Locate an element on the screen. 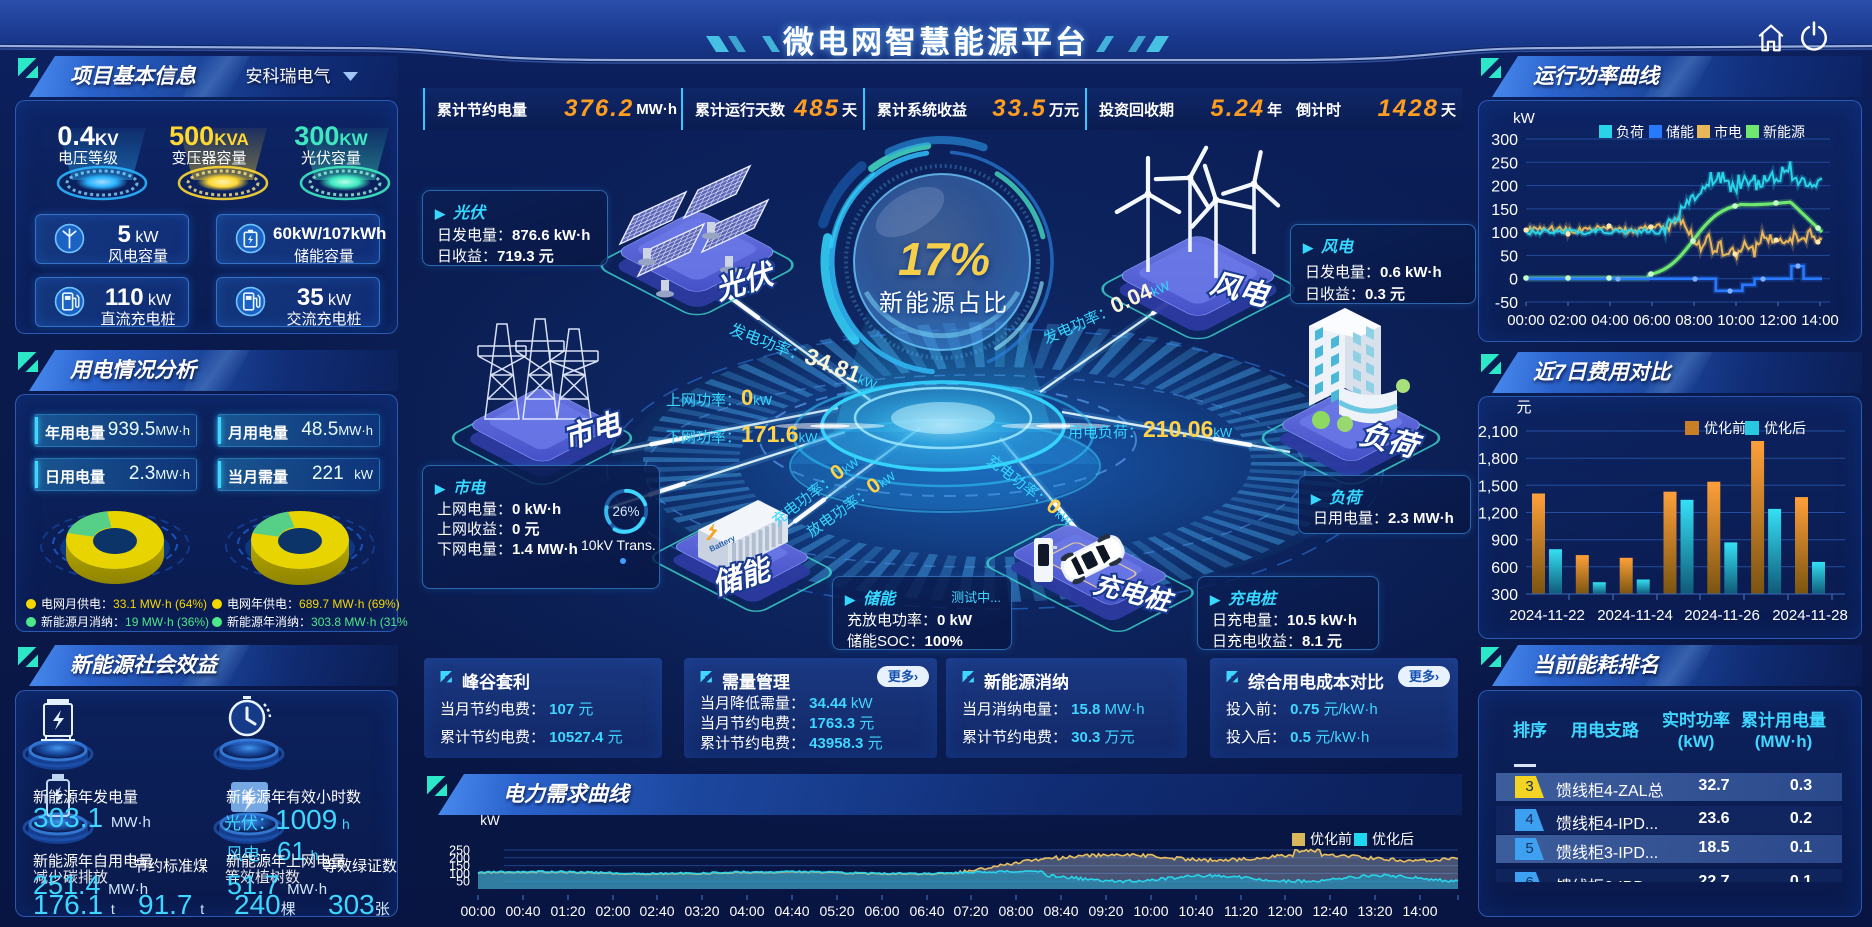  svg-text: 04:40 is located at coordinates (791, 911).